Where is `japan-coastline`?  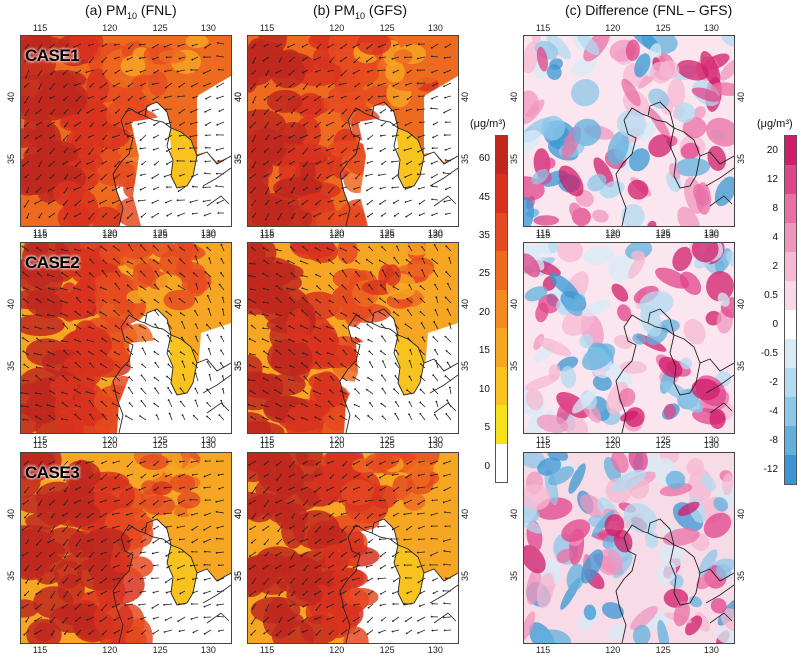
japan-coastline is located at coordinates (216, 604).